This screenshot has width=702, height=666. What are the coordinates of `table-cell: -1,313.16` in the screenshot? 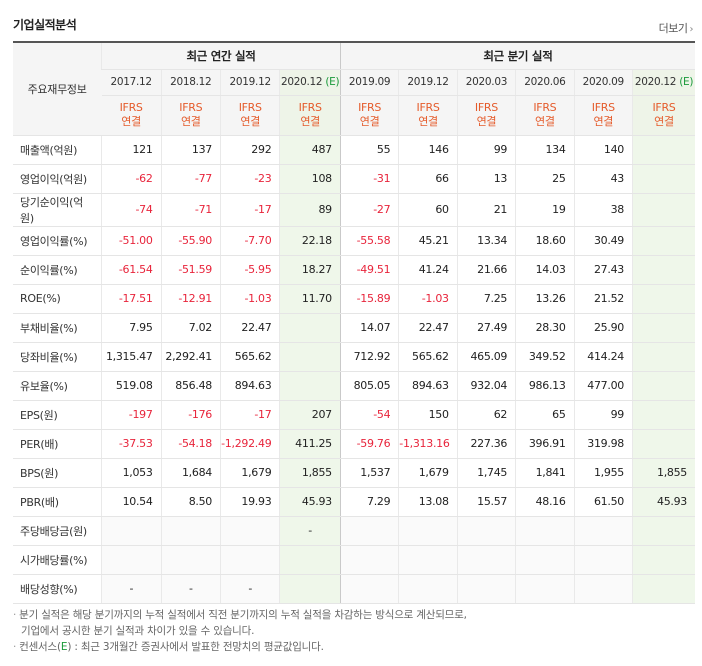 It's located at (428, 444).